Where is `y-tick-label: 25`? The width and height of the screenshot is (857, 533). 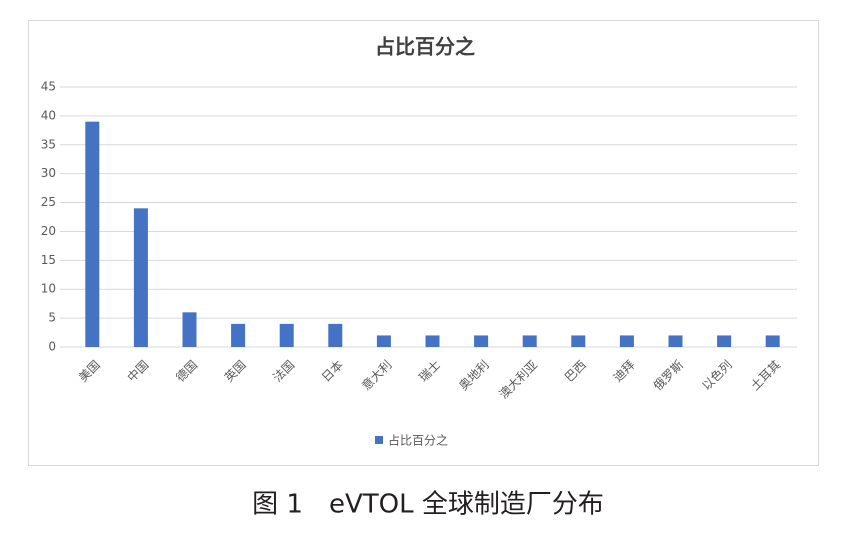 y-tick-label: 25 is located at coordinates (48, 202).